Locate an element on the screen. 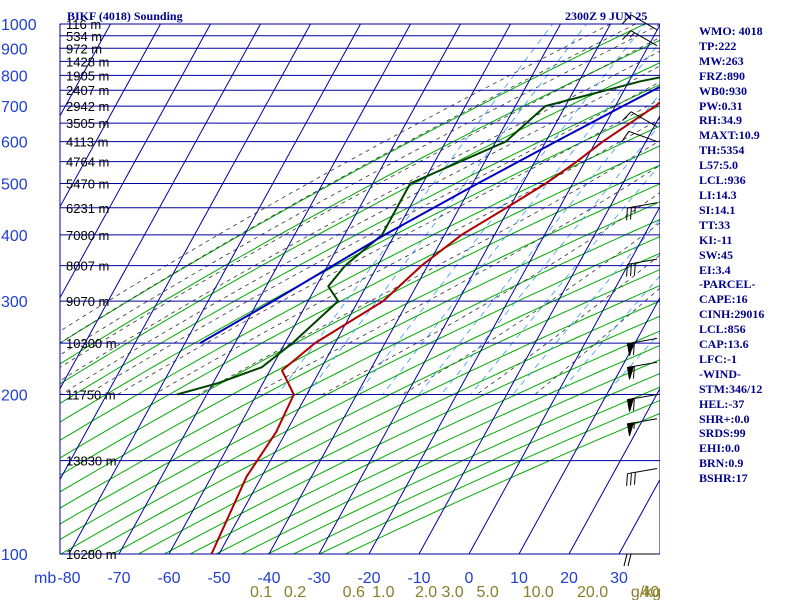  index-item: L57:5.0 is located at coordinates (718, 165).